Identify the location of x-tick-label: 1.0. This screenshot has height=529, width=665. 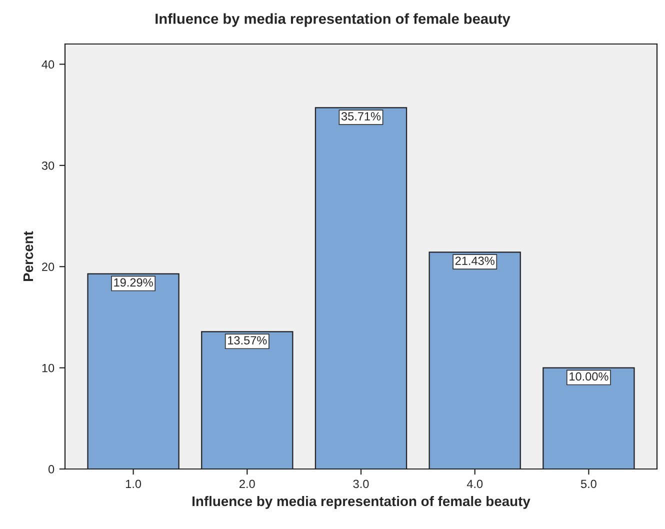
(134, 484).